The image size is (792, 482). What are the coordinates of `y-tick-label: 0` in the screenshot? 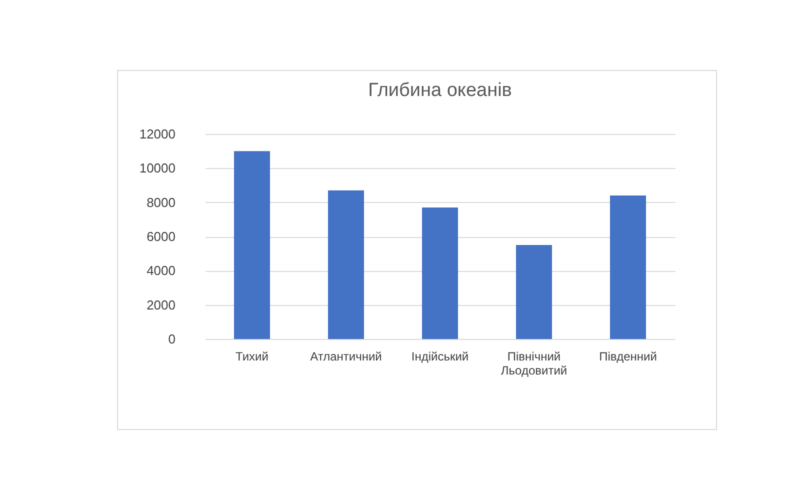 It's located at (172, 339).